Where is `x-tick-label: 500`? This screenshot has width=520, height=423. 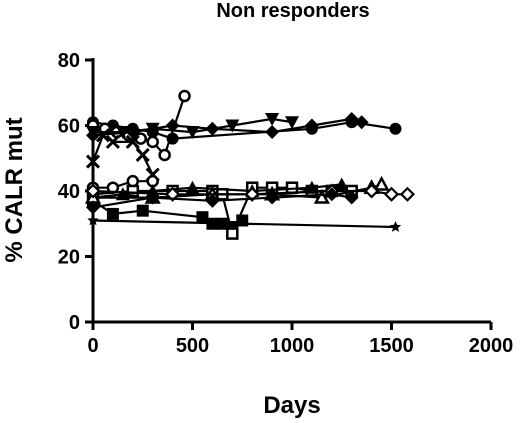 x-tick-label: 500 is located at coordinates (192, 346).